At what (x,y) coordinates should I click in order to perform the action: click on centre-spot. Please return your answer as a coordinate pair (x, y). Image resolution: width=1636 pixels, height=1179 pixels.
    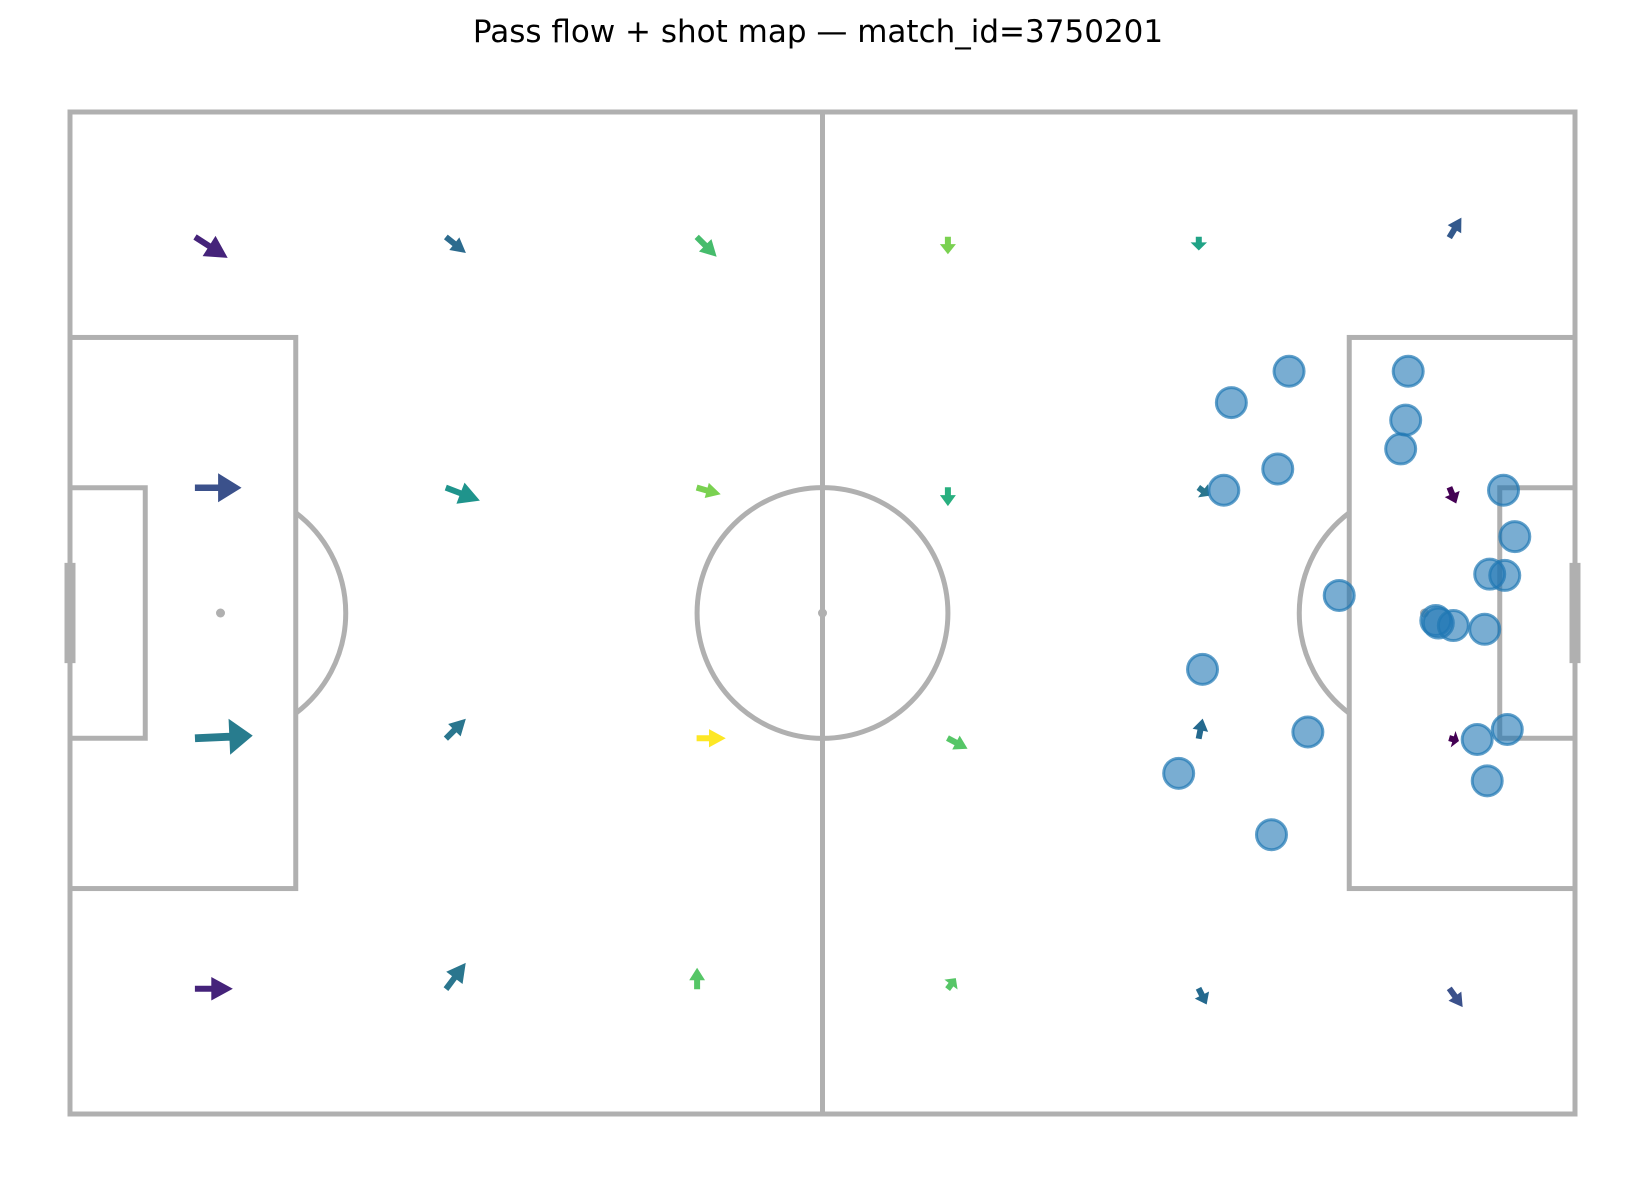
    Looking at the image, I should click on (822, 613).